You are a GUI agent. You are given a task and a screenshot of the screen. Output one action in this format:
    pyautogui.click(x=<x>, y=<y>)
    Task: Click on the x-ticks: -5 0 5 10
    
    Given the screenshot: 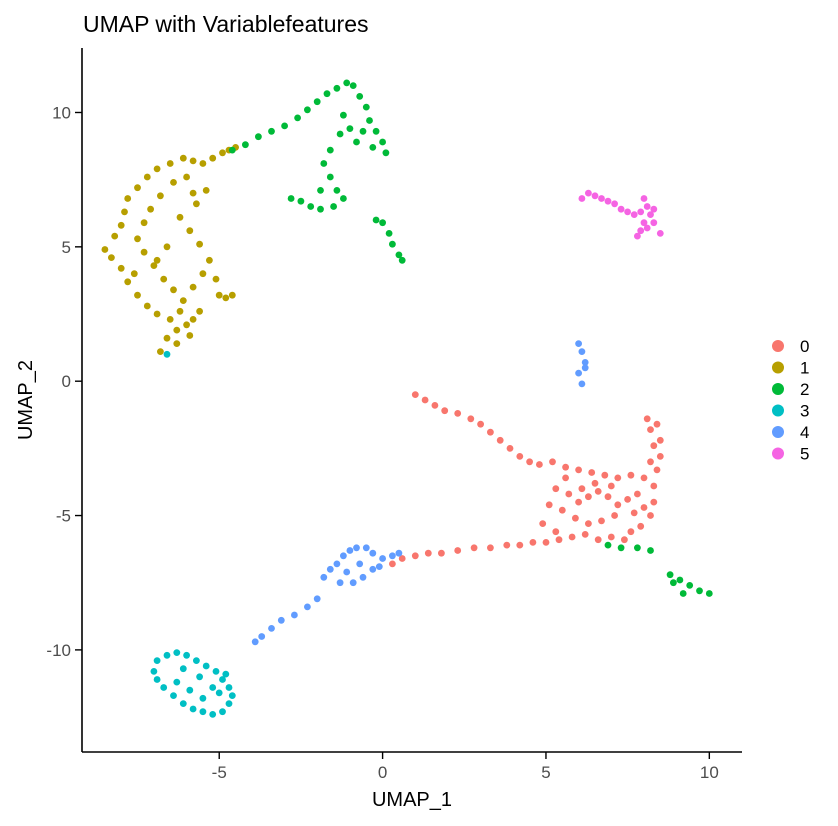 What is the action you would take?
    pyautogui.click(x=465, y=767)
    